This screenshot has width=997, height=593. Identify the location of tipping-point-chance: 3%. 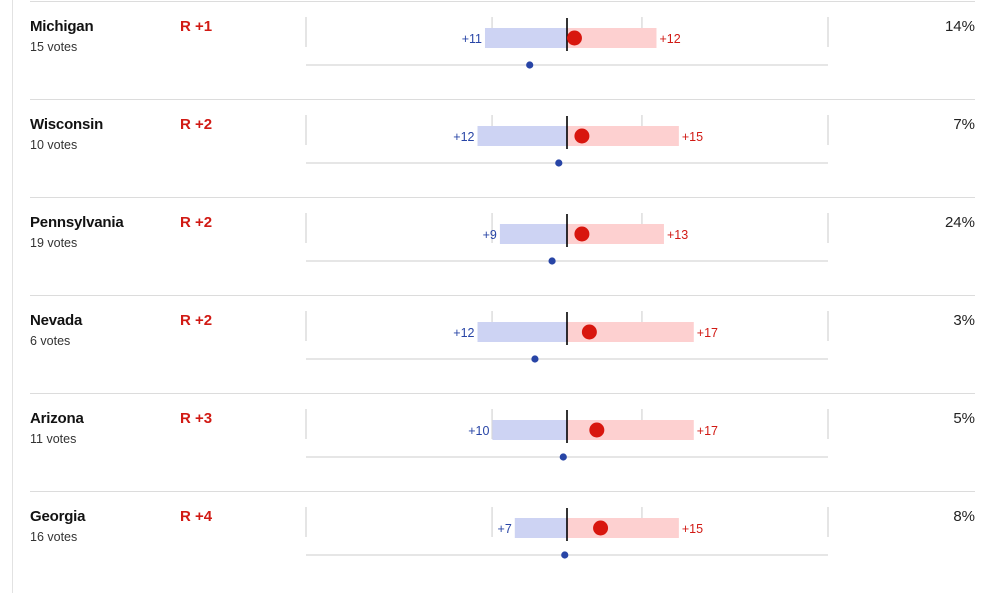
(964, 320).